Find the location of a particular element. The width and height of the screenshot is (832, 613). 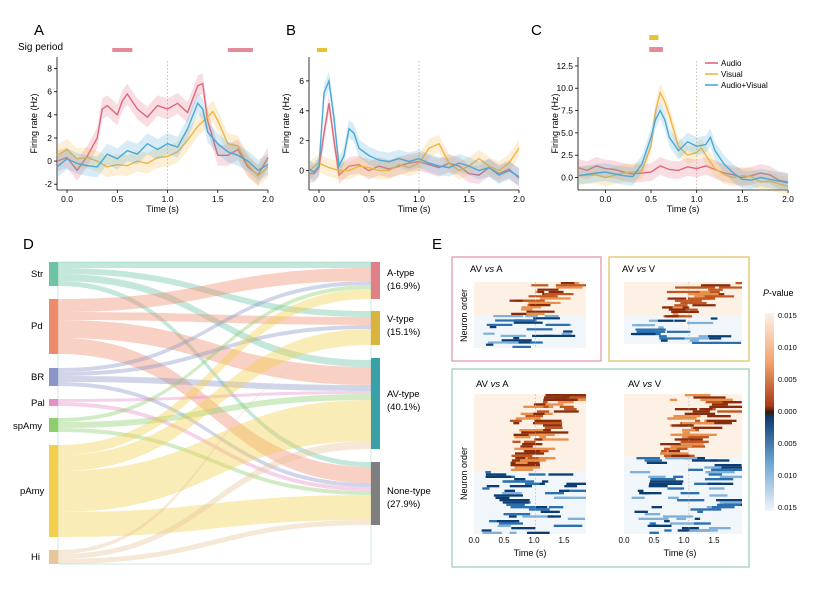

flow-pal-av is located at coordinates (214, 396).